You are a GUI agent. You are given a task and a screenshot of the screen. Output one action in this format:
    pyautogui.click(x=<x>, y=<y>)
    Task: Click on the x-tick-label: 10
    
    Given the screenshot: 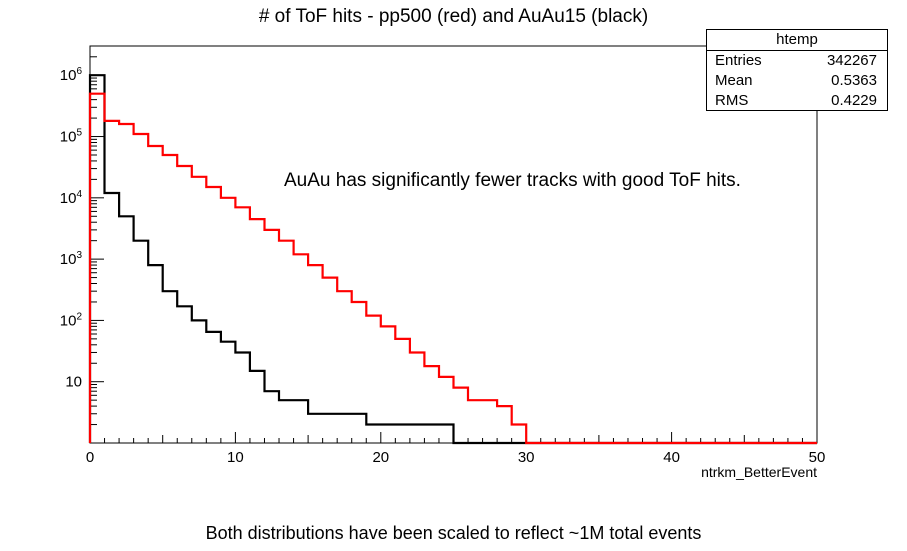 What is the action you would take?
    pyautogui.click(x=235, y=457)
    